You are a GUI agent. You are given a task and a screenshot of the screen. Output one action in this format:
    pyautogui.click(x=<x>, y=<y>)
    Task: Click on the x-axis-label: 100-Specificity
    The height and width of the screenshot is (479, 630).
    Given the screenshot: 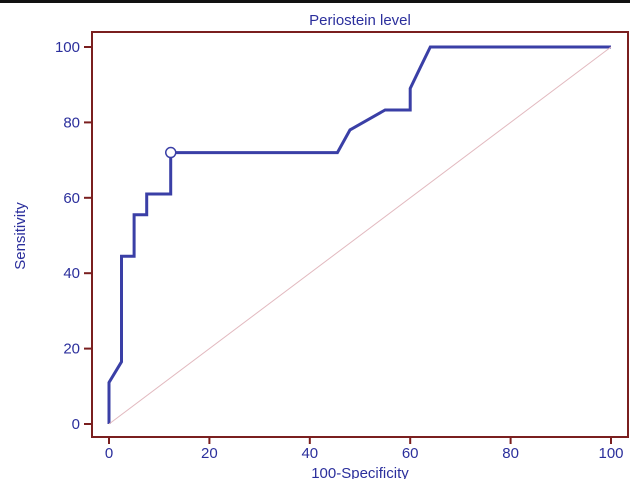 What is the action you would take?
    pyautogui.click(x=360, y=472)
    